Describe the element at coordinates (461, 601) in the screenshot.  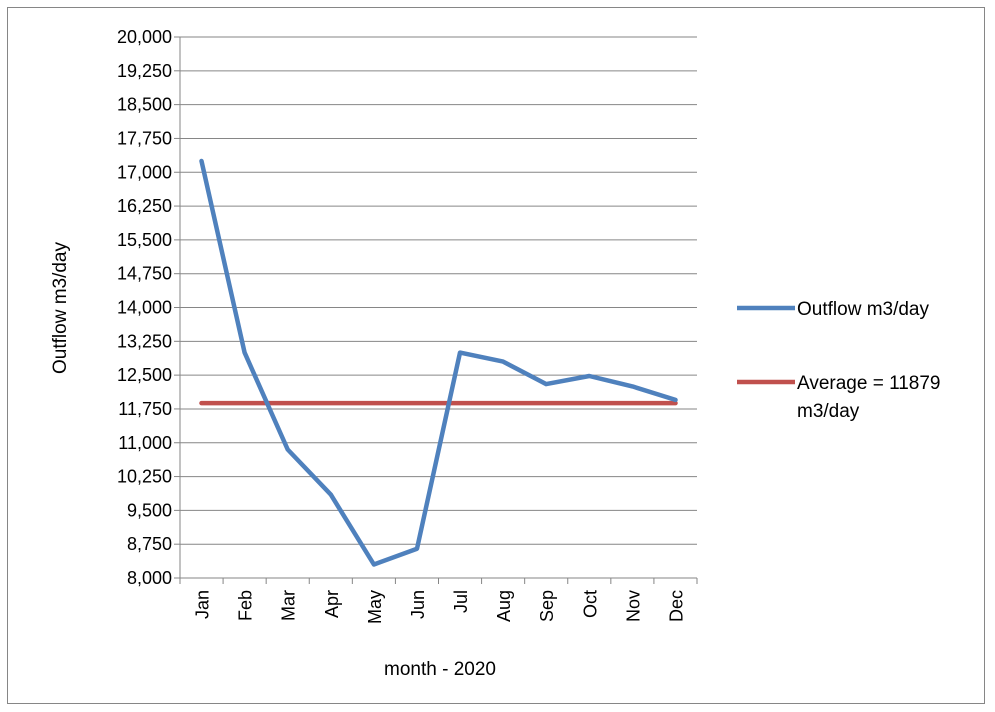
I see `x-tick-label: Jul` at that location.